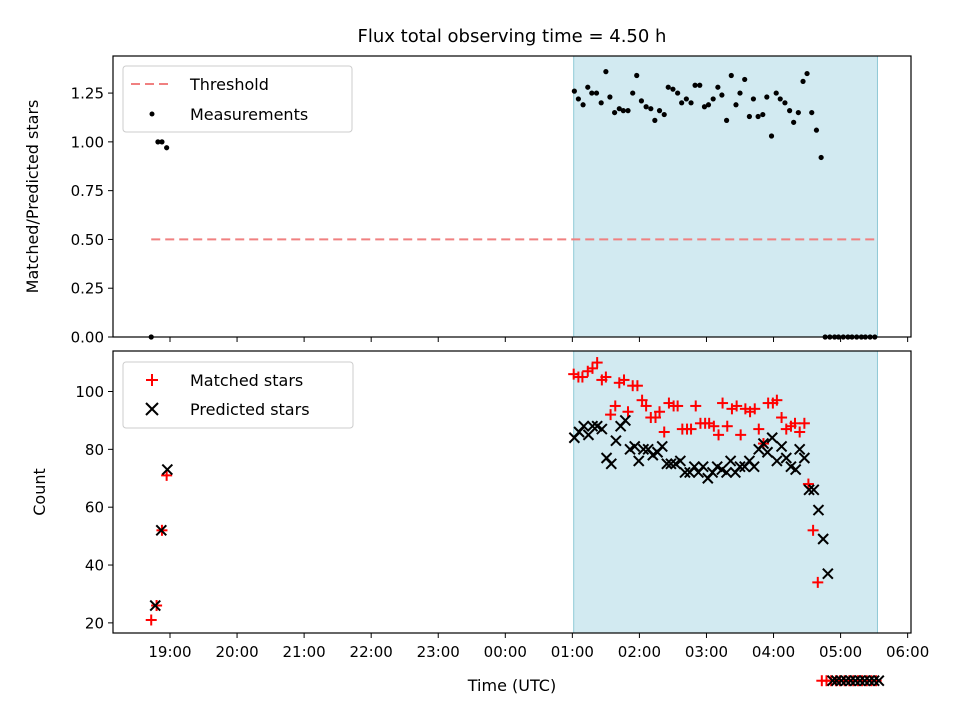 Image resolution: width=960 pixels, height=720 pixels. I want to click on y-tick-label: 100, so click(89, 392).